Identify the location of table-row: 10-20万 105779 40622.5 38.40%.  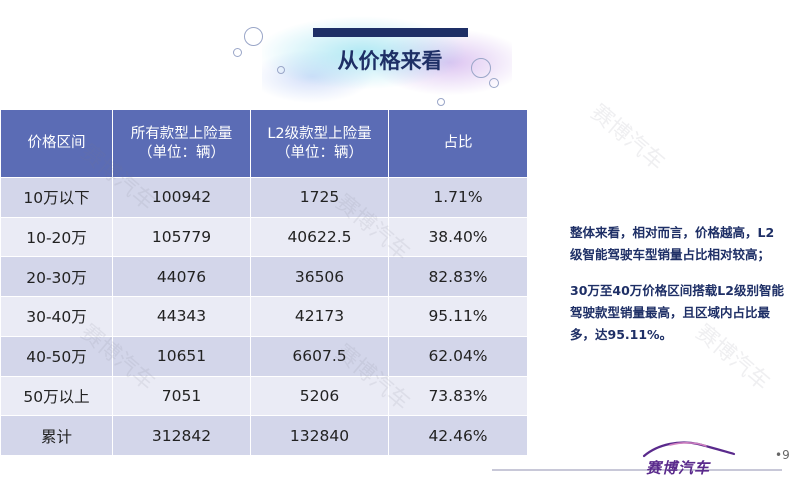
(264, 237).